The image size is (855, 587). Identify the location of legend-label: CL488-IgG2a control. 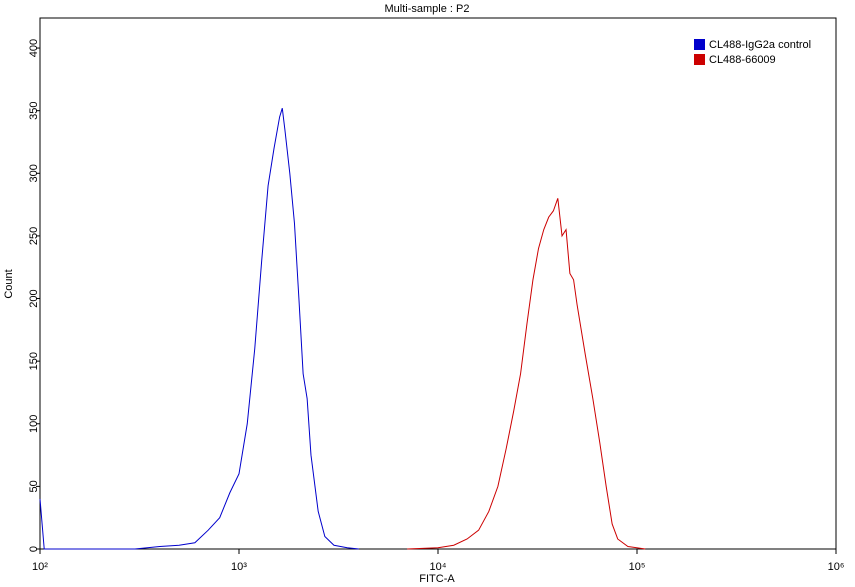
(760, 45).